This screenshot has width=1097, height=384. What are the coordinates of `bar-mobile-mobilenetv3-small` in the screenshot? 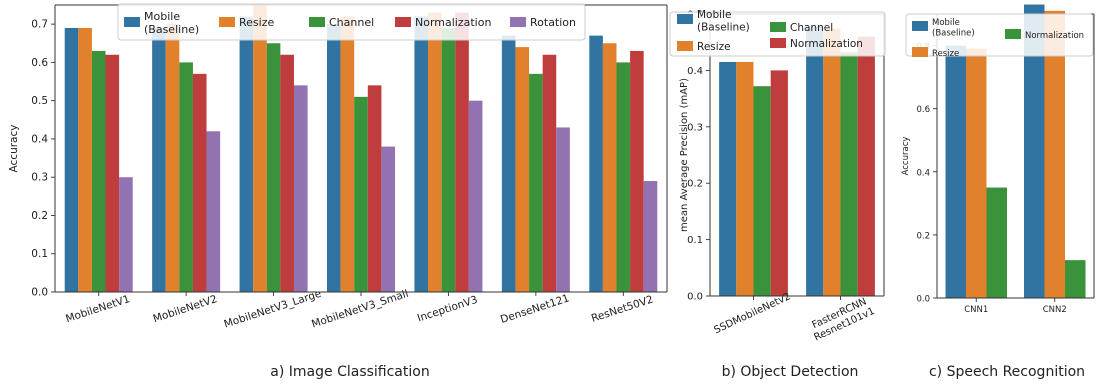 It's located at (334, 158).